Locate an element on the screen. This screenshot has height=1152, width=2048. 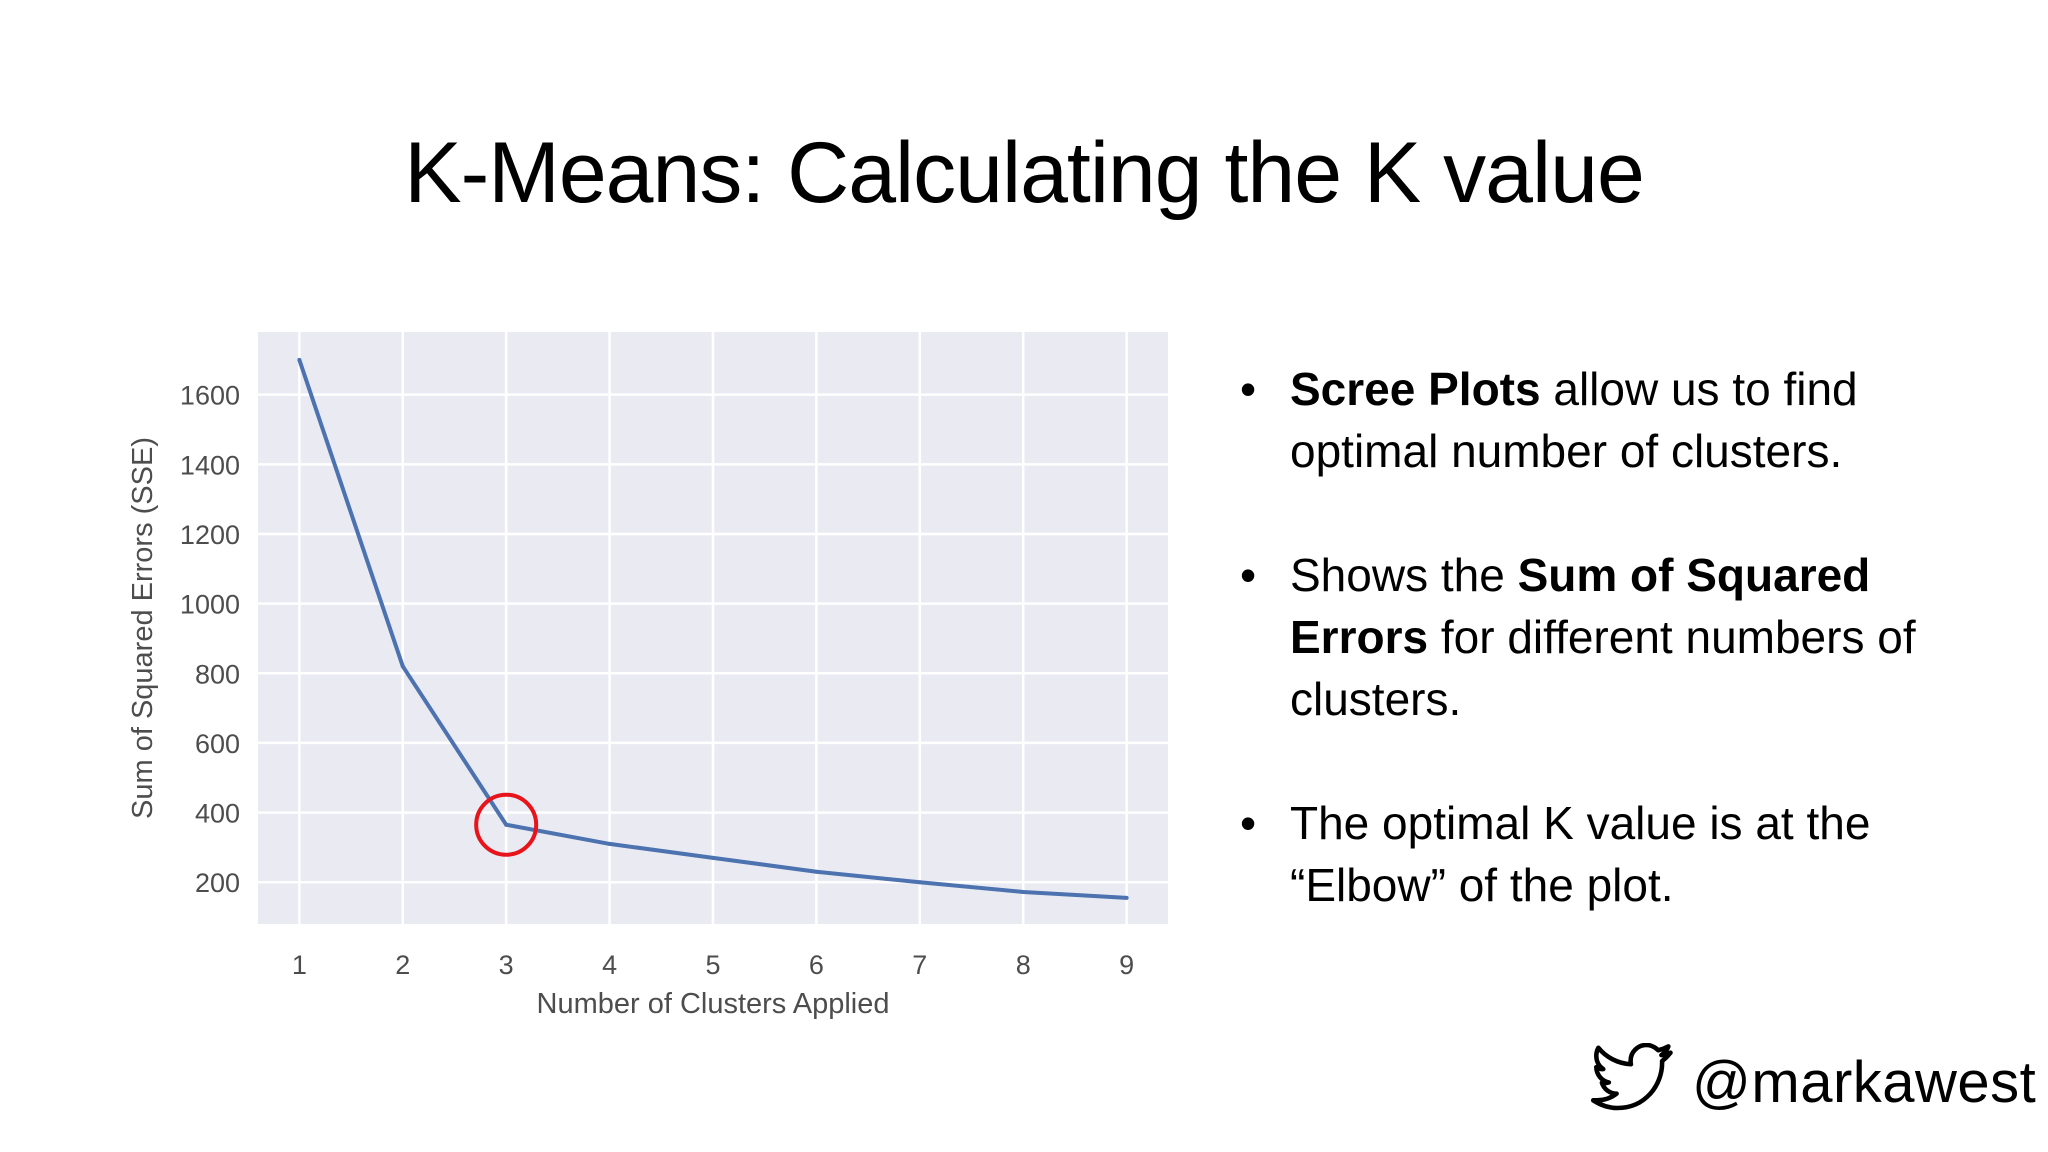
elbow-marker-layer is located at coordinates (506, 824).